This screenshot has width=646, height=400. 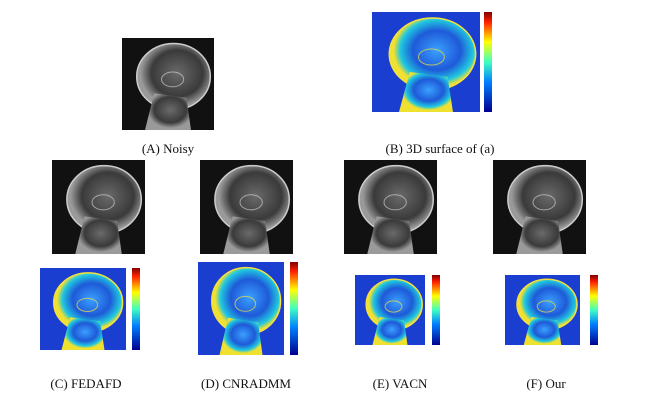 I want to click on caption: (A) Noisy, so click(x=168, y=148).